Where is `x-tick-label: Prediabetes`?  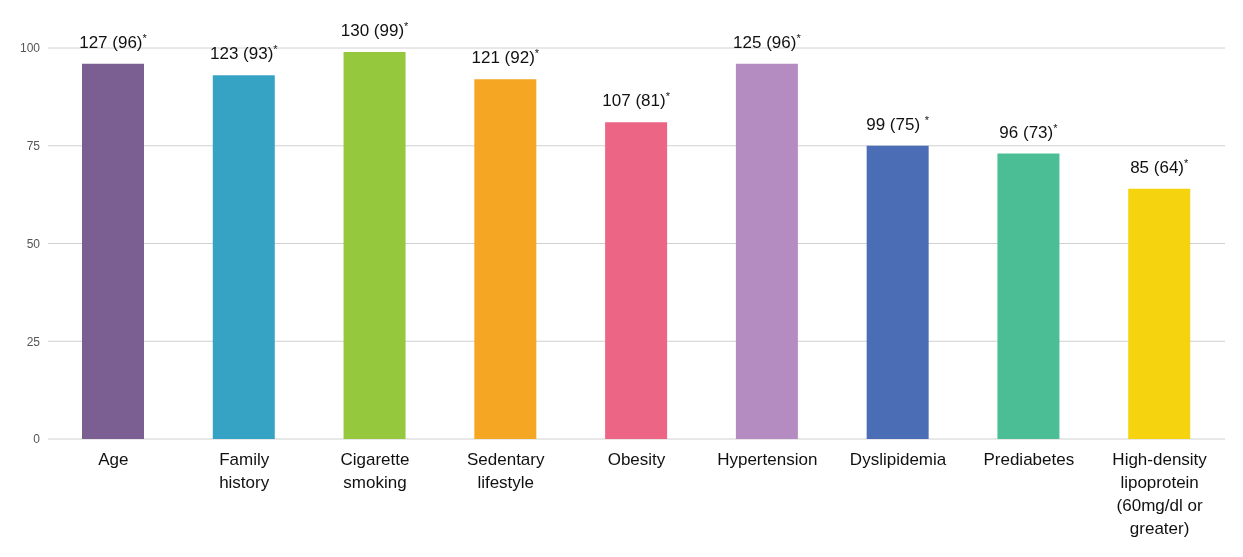
x-tick-label: Prediabetes is located at coordinates (1029, 459).